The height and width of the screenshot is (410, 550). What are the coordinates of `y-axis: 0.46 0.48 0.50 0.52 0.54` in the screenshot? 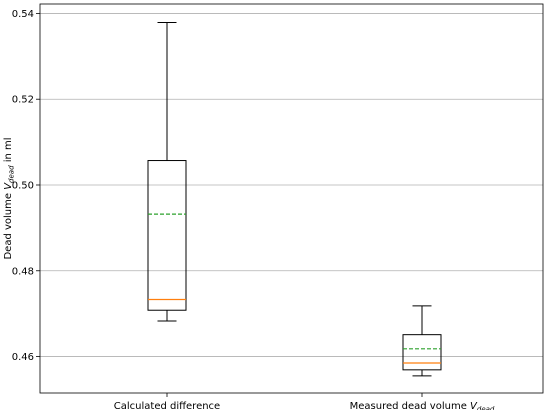 It's located at (26, 186).